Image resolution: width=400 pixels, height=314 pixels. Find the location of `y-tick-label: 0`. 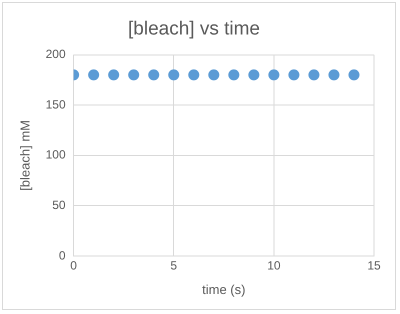

y-tick-label: 0 is located at coordinates (62, 255).